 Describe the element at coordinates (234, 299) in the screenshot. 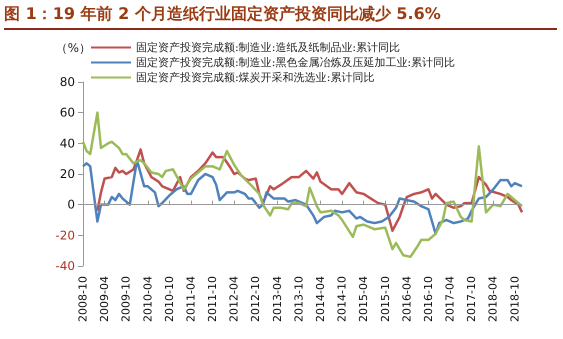

I see `x-tick-label: 2012-04` at that location.